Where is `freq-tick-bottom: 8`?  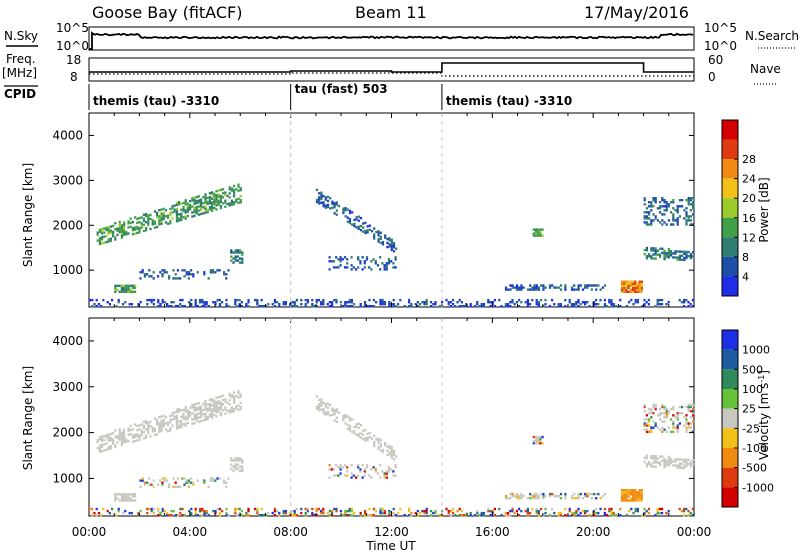 freq-tick-bottom: 8 is located at coordinates (74, 77).